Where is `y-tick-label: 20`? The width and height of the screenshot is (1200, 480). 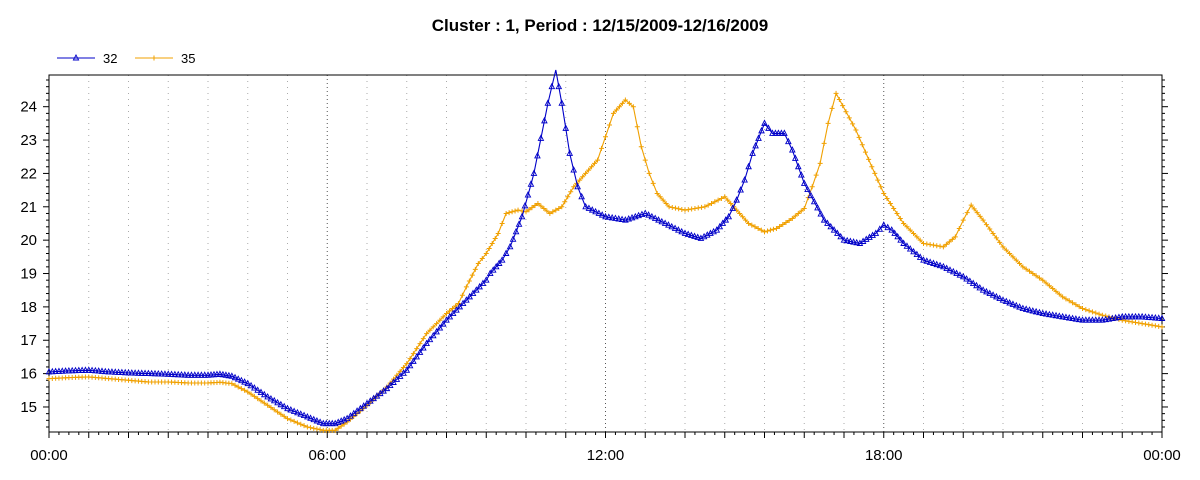 y-tick-label: 20 is located at coordinates (28, 240).